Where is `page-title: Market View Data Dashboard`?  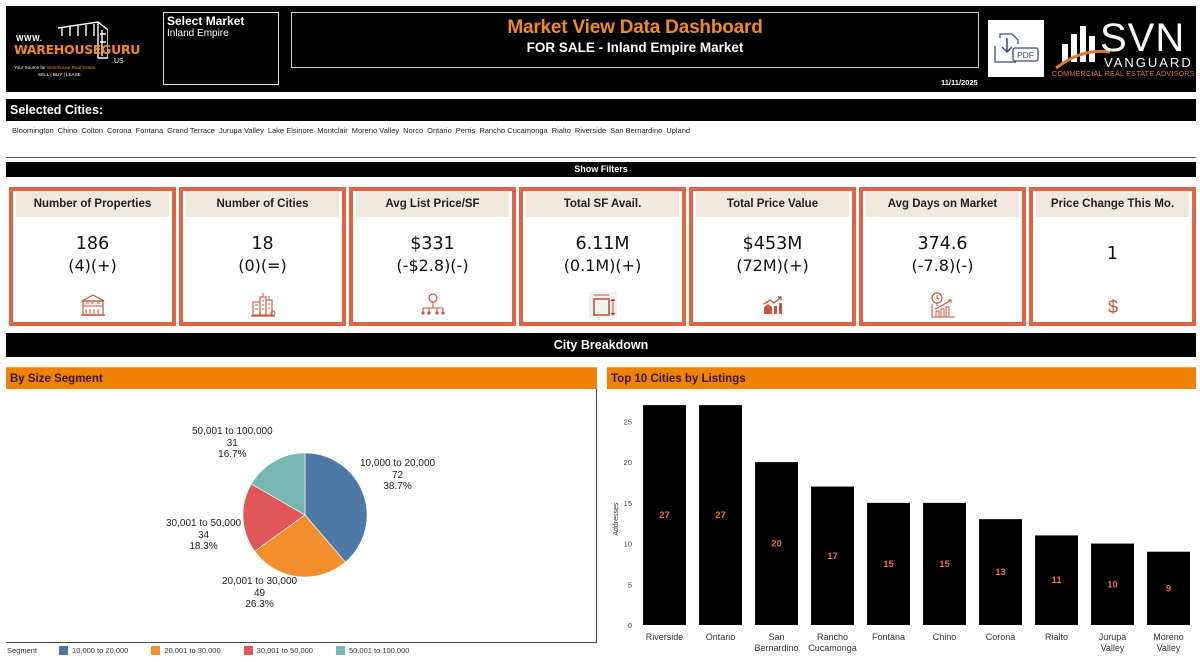 page-title: Market View Data Dashboard is located at coordinates (635, 27).